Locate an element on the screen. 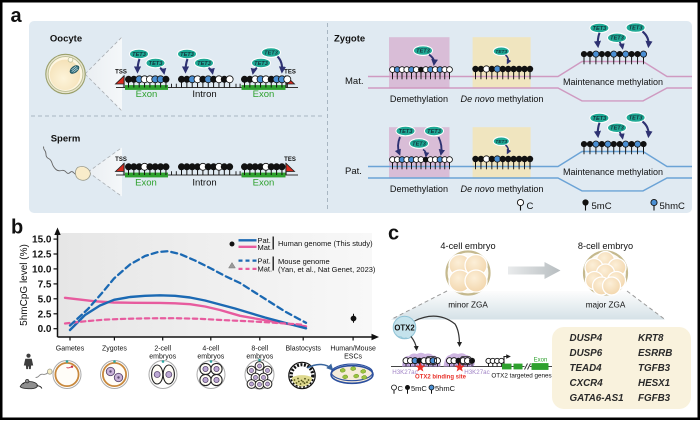 Image resolution: width=700 pixels, height=425 pixels. svg-text: (Yan, et al., Nat Genet, 2023) is located at coordinates (327, 269).